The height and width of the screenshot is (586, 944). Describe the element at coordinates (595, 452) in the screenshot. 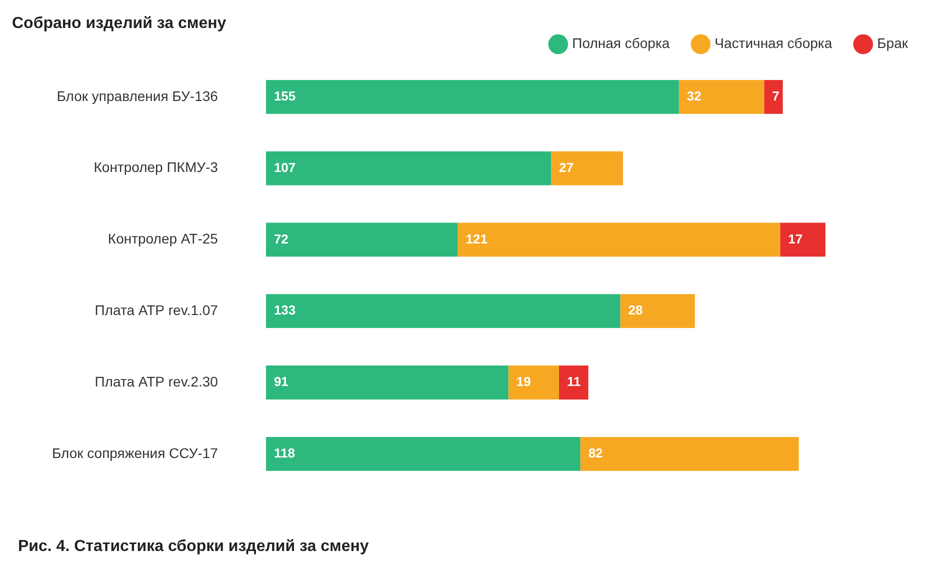

I see `data-label: 82` at that location.